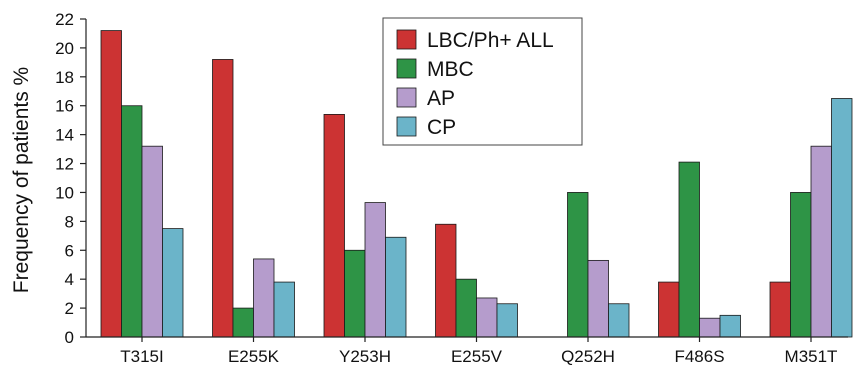  Describe the element at coordinates (801, 265) in the screenshot. I see `bar-mbc-m351t` at that location.